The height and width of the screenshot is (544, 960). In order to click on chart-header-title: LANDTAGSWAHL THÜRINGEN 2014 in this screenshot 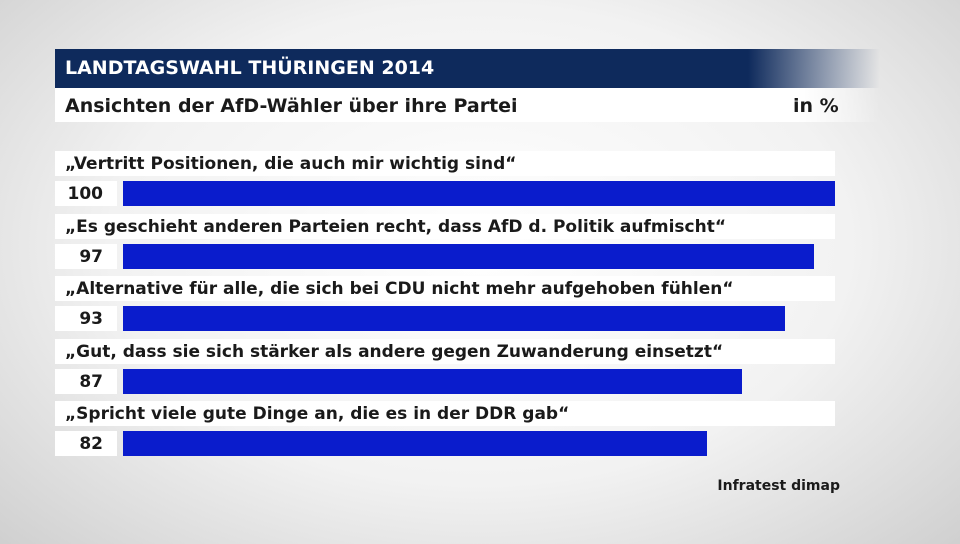, I will do `click(467, 68)`.